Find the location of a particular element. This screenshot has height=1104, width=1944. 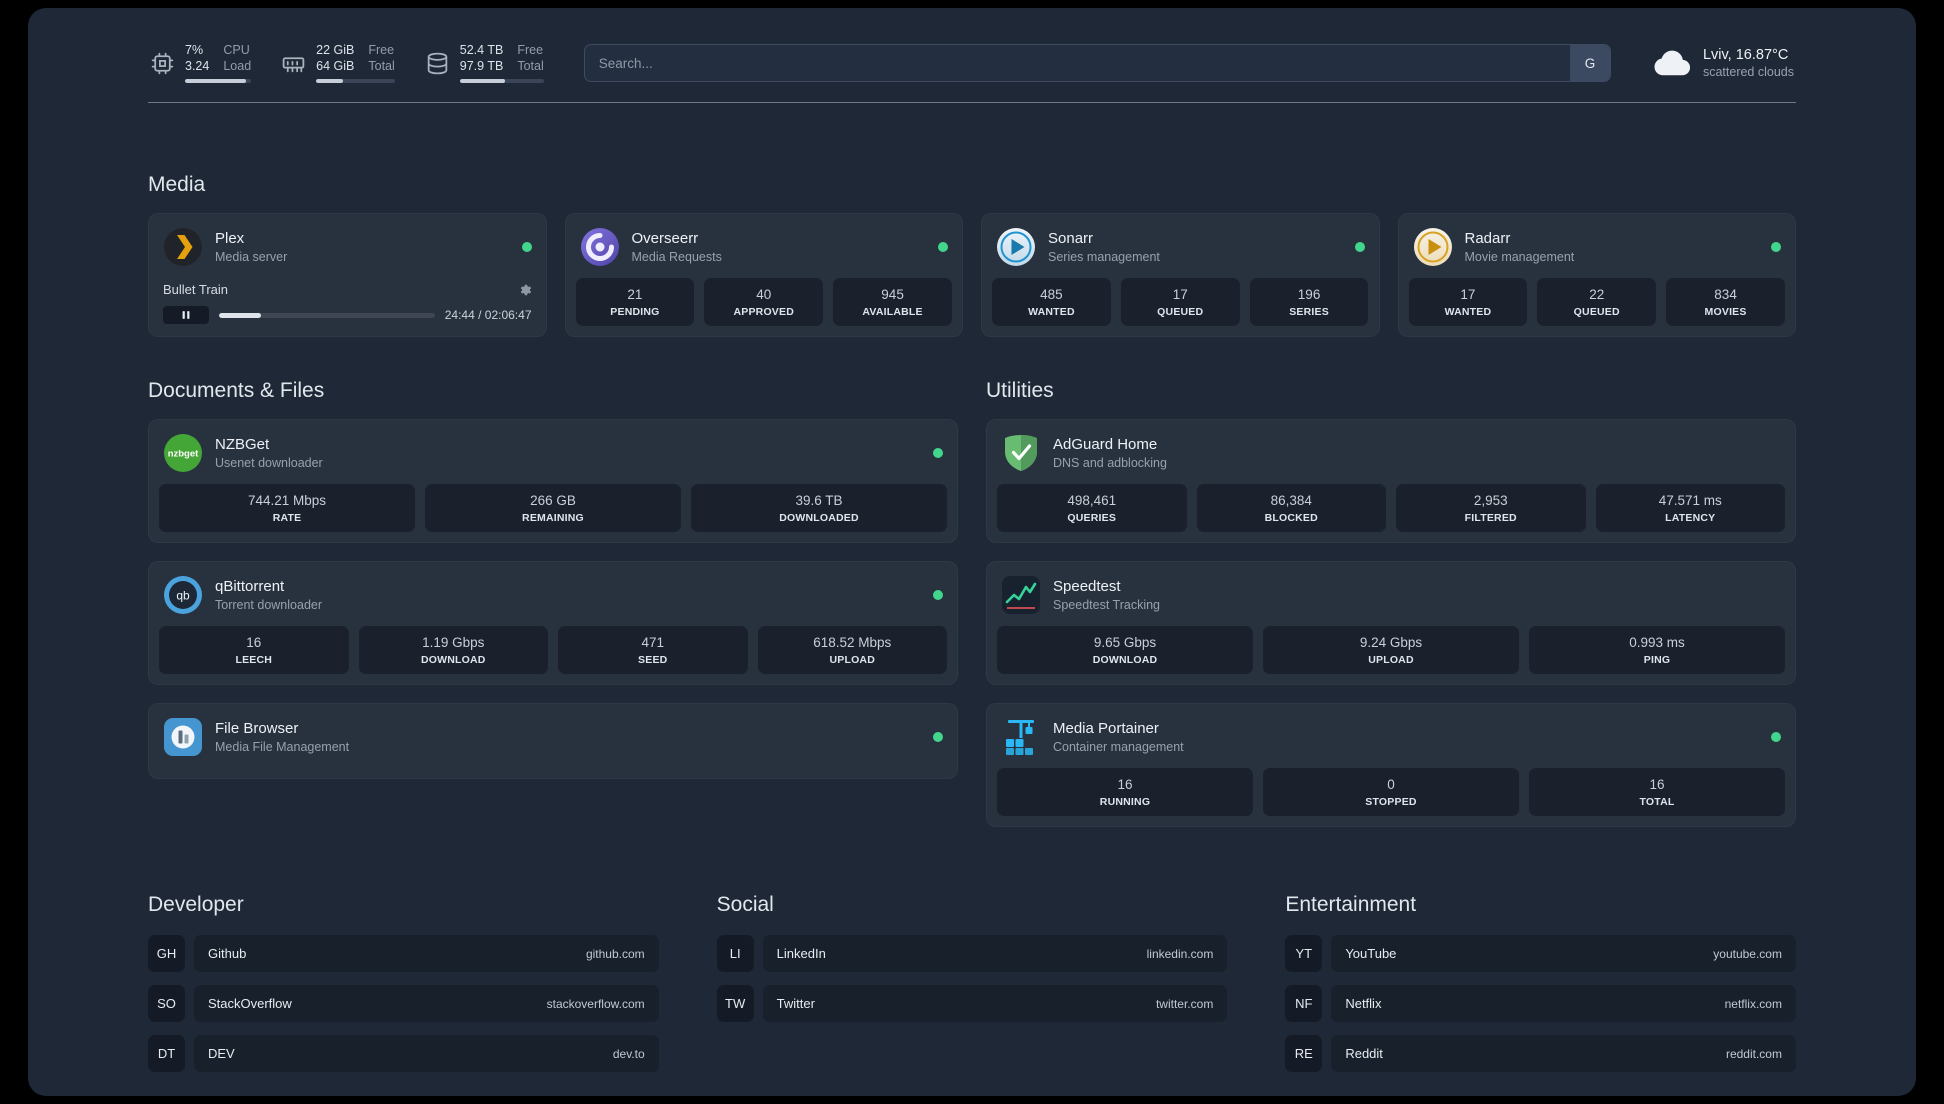

stats-row: 21 PENDING 40 APPROVED 945 AVAILABLE is located at coordinates (764, 302).